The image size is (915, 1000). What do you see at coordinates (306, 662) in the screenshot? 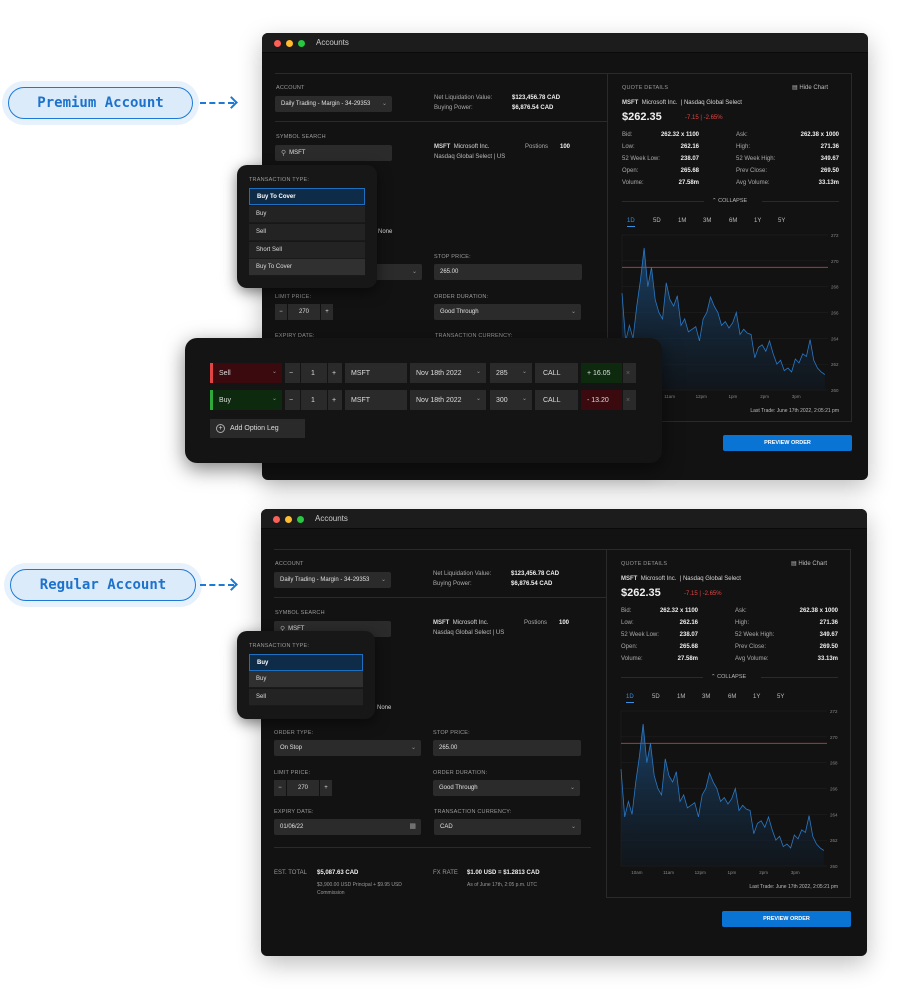
I see `transaction-type-select: Buy` at bounding box center [306, 662].